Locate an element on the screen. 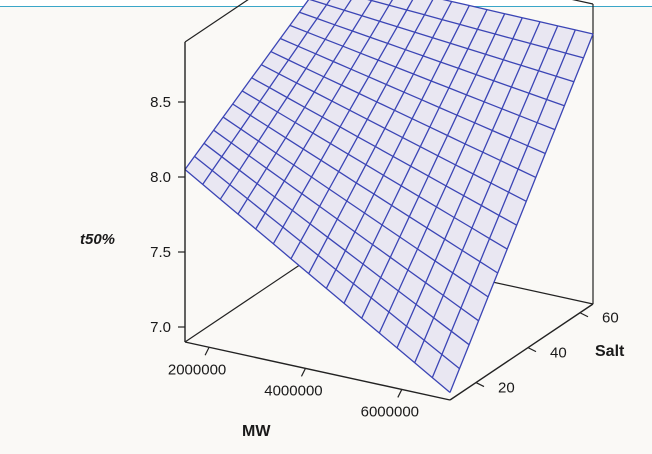 The image size is (652, 454). y-tick-label: 40 is located at coordinates (558, 353).